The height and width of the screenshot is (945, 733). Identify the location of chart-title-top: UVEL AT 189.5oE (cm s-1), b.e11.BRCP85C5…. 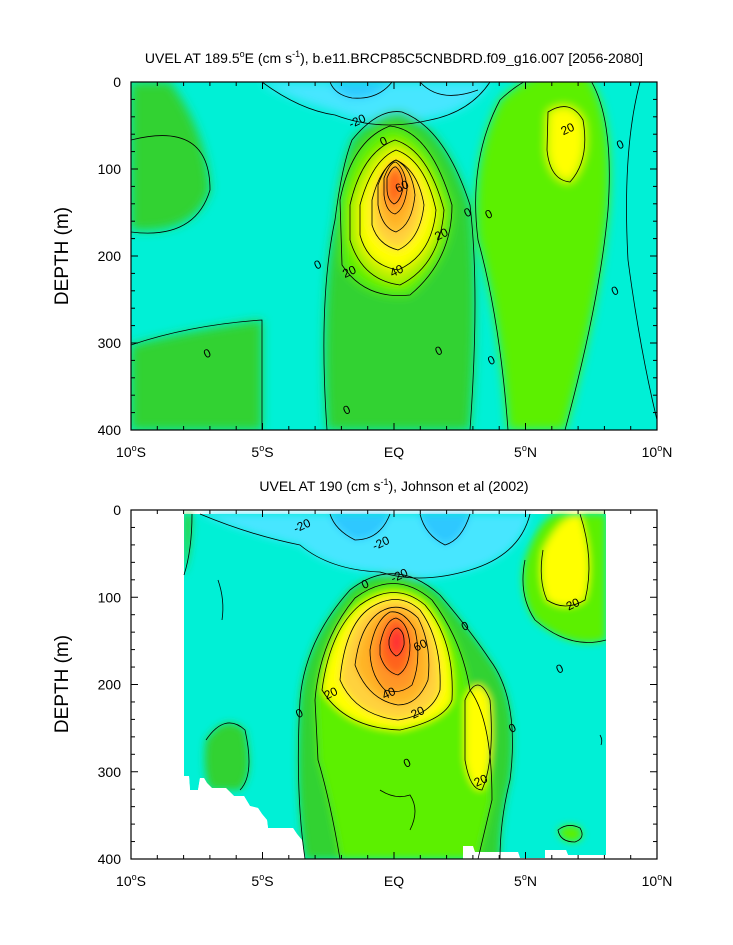
(394, 57).